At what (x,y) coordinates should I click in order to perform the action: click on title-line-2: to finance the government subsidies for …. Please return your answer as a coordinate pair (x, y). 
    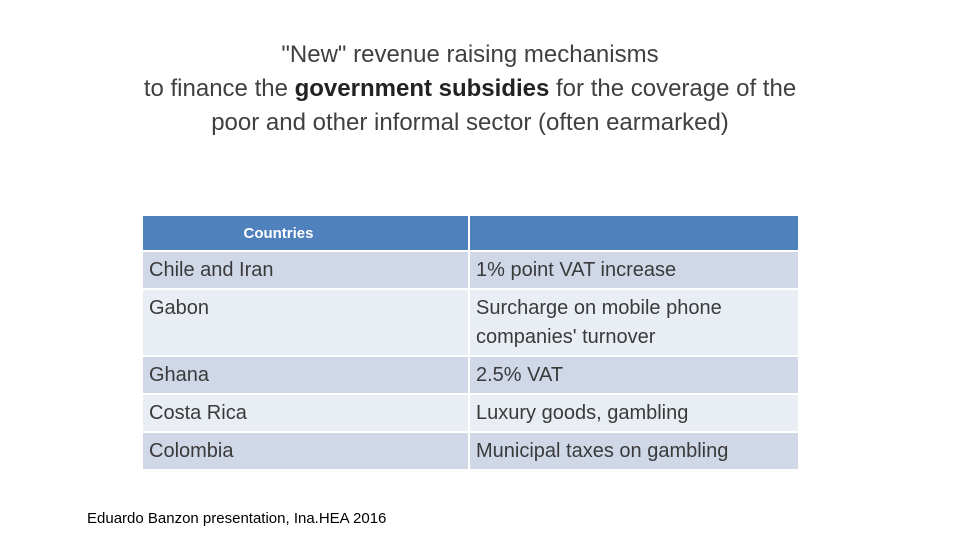
    Looking at the image, I should click on (470, 89).